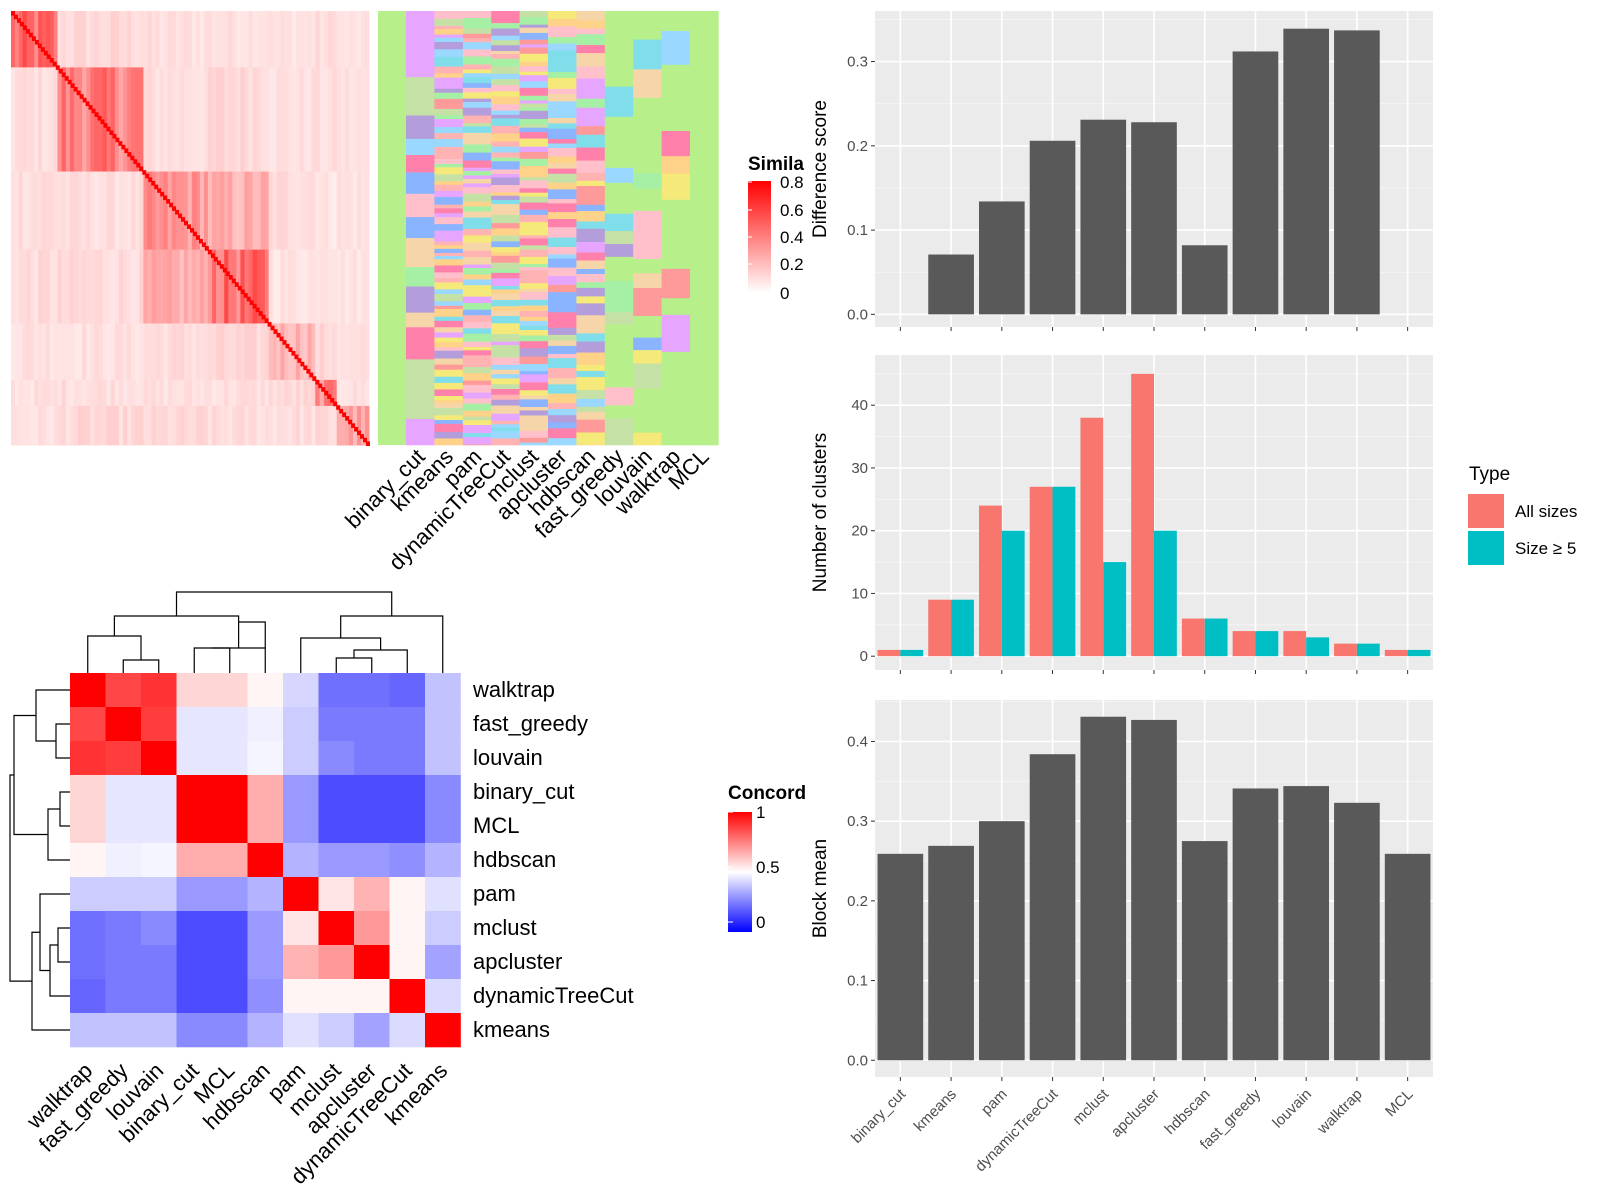 The width and height of the screenshot is (1600, 1200). What do you see at coordinates (265, 632) in the screenshot?
I see `column-dendrogram` at bounding box center [265, 632].